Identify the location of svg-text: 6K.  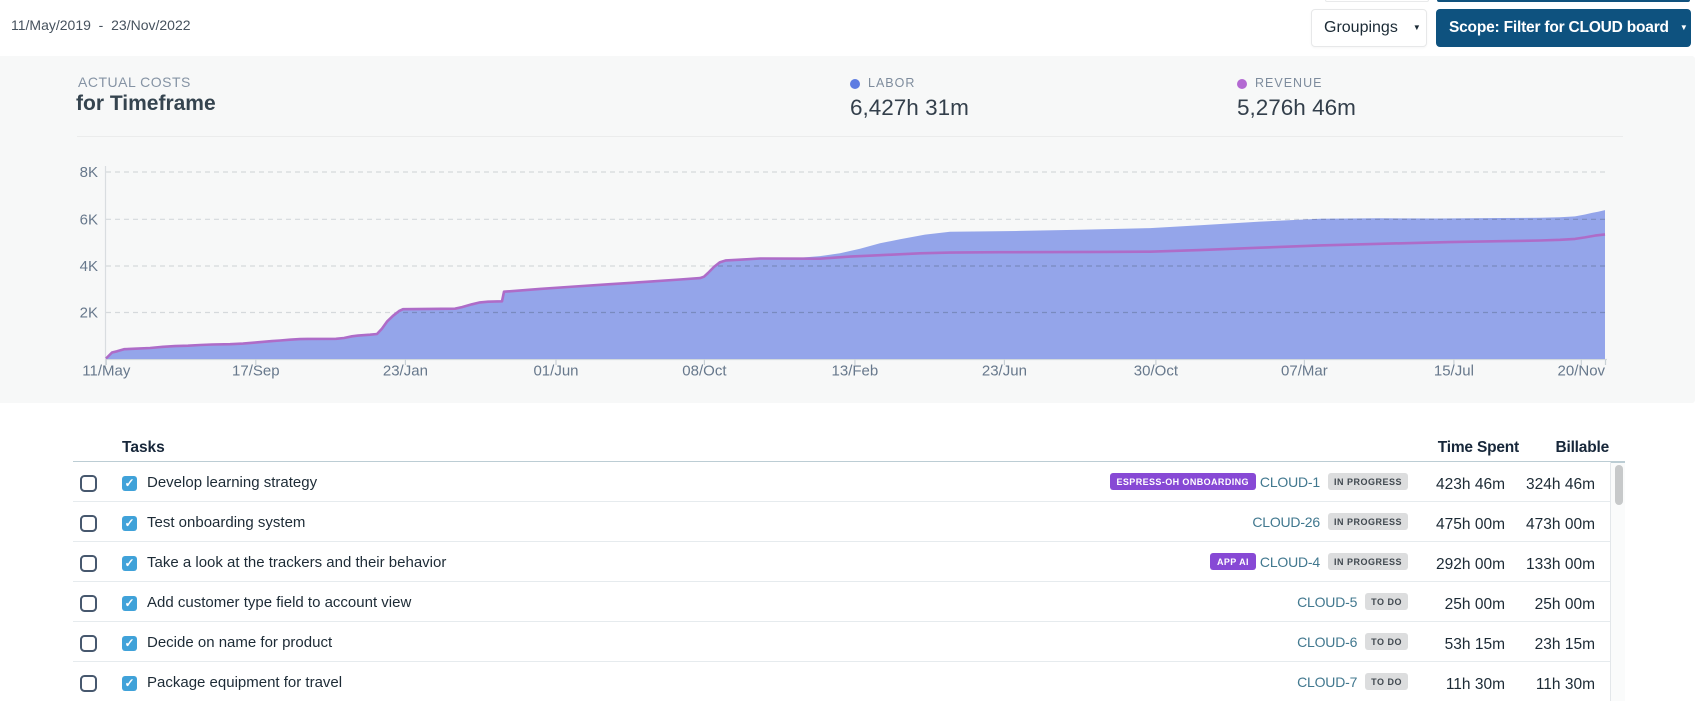
(89, 219).